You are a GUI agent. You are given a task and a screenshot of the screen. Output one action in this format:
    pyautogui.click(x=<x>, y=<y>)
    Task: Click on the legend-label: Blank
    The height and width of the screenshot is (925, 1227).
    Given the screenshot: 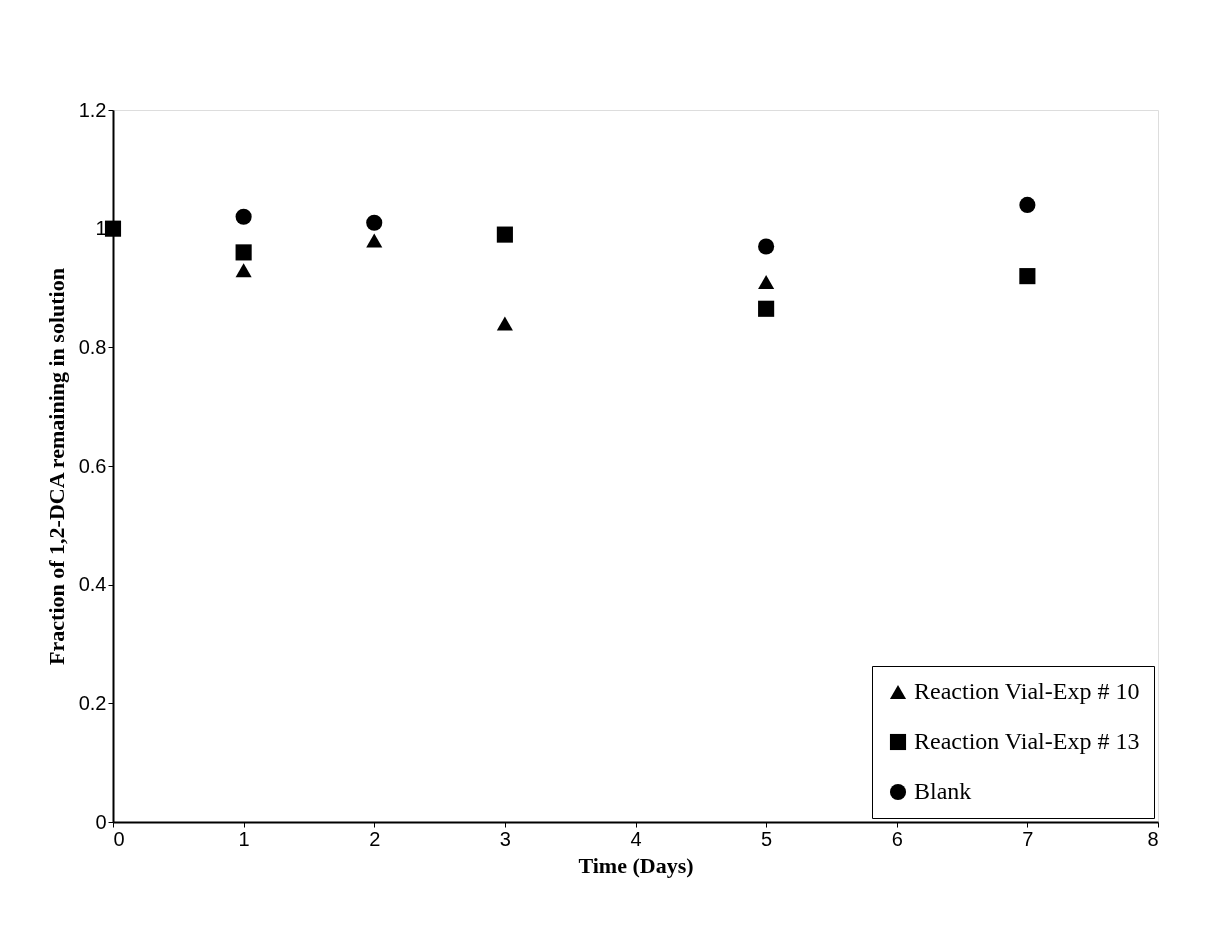 What is the action you would take?
    pyautogui.click(x=943, y=791)
    